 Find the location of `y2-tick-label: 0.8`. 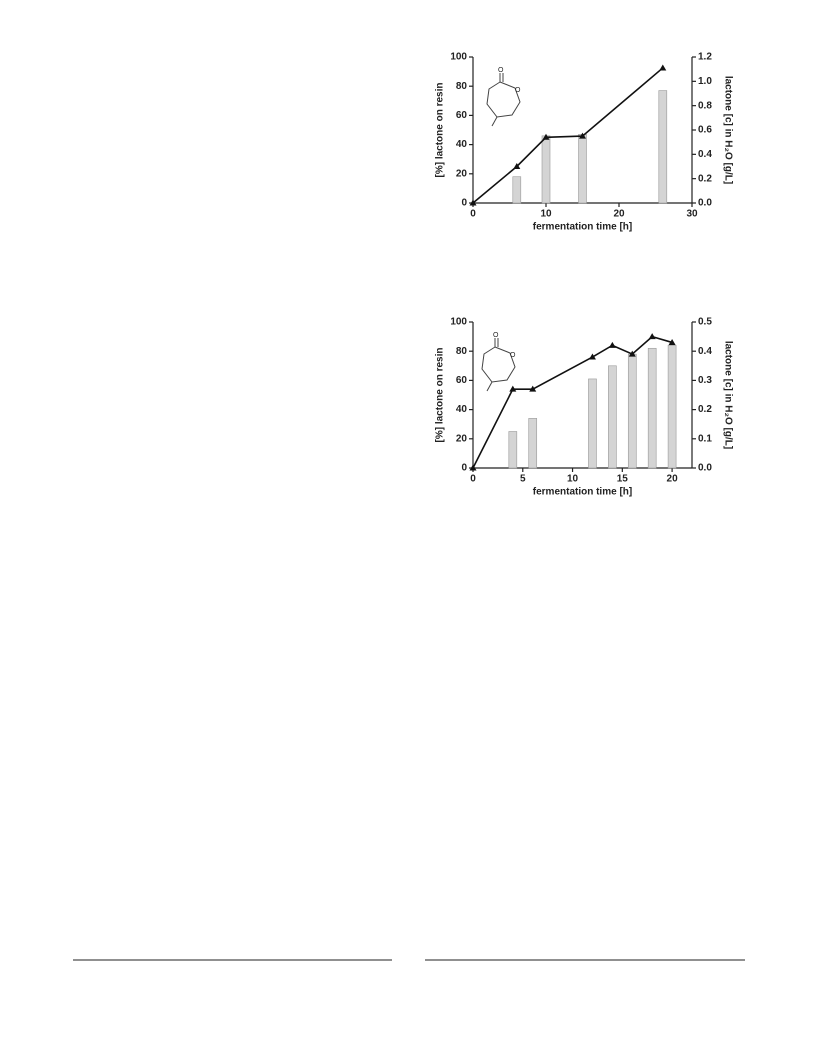

y2-tick-label: 0.8 is located at coordinates (705, 105).